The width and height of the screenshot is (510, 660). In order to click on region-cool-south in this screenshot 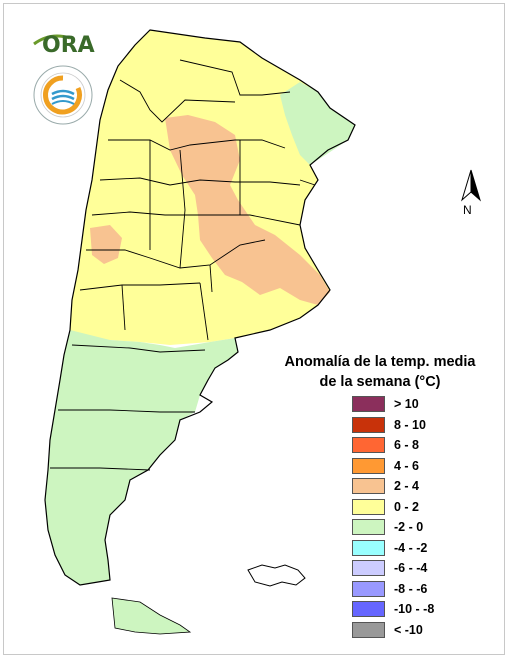, I will do `click(141, 457)`.